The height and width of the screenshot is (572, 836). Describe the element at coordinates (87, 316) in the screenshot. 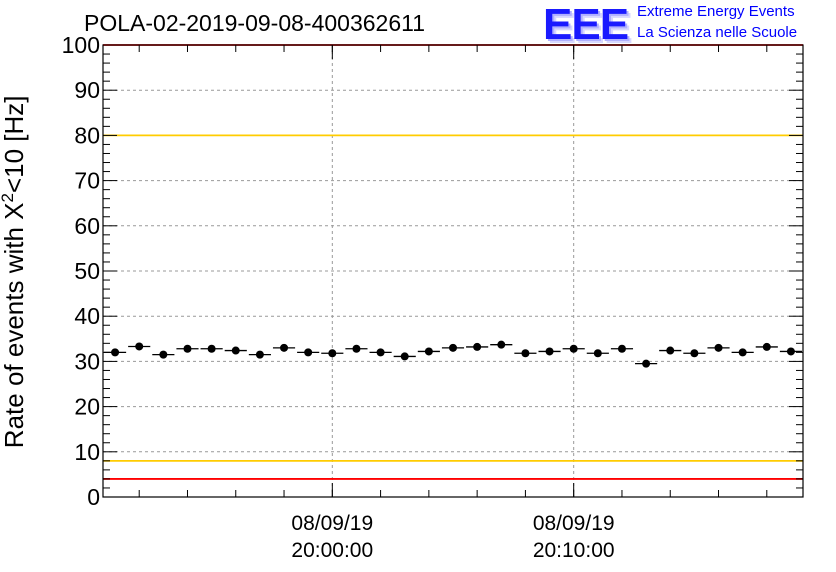

I see `y-tick-label: 40` at that location.